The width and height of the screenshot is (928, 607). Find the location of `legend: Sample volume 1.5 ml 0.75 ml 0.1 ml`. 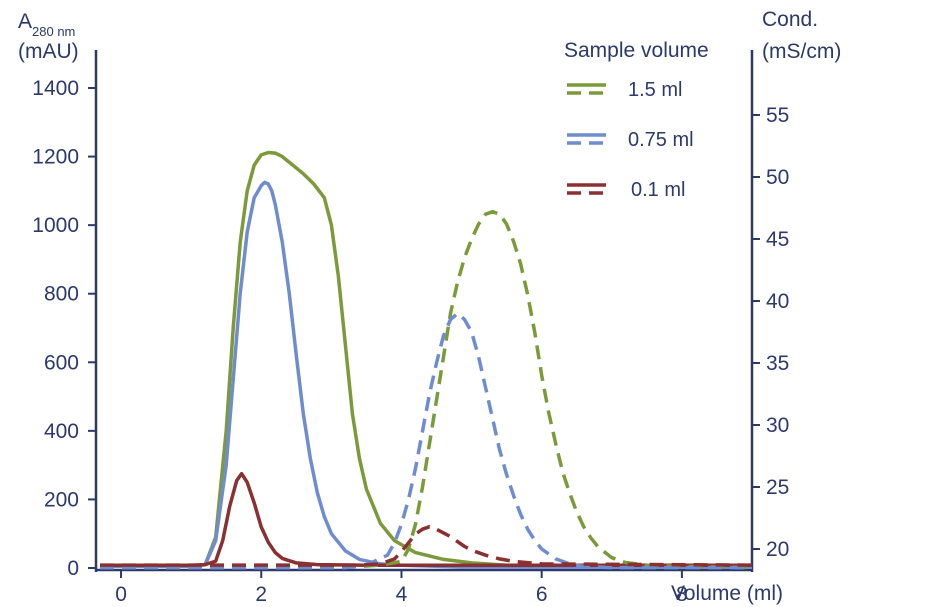

legend: Sample volume 1.5 ml 0.75 ml 0.1 ml is located at coordinates (636, 120).